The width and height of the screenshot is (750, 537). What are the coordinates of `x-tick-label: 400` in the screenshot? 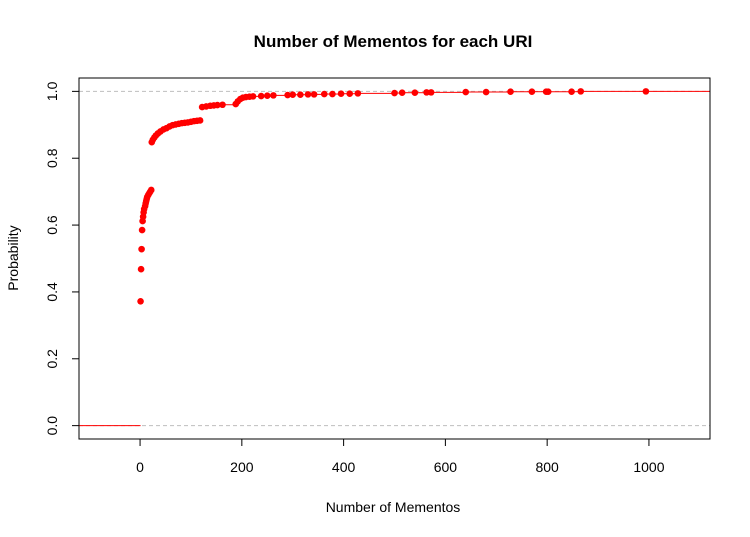 It's located at (344, 467).